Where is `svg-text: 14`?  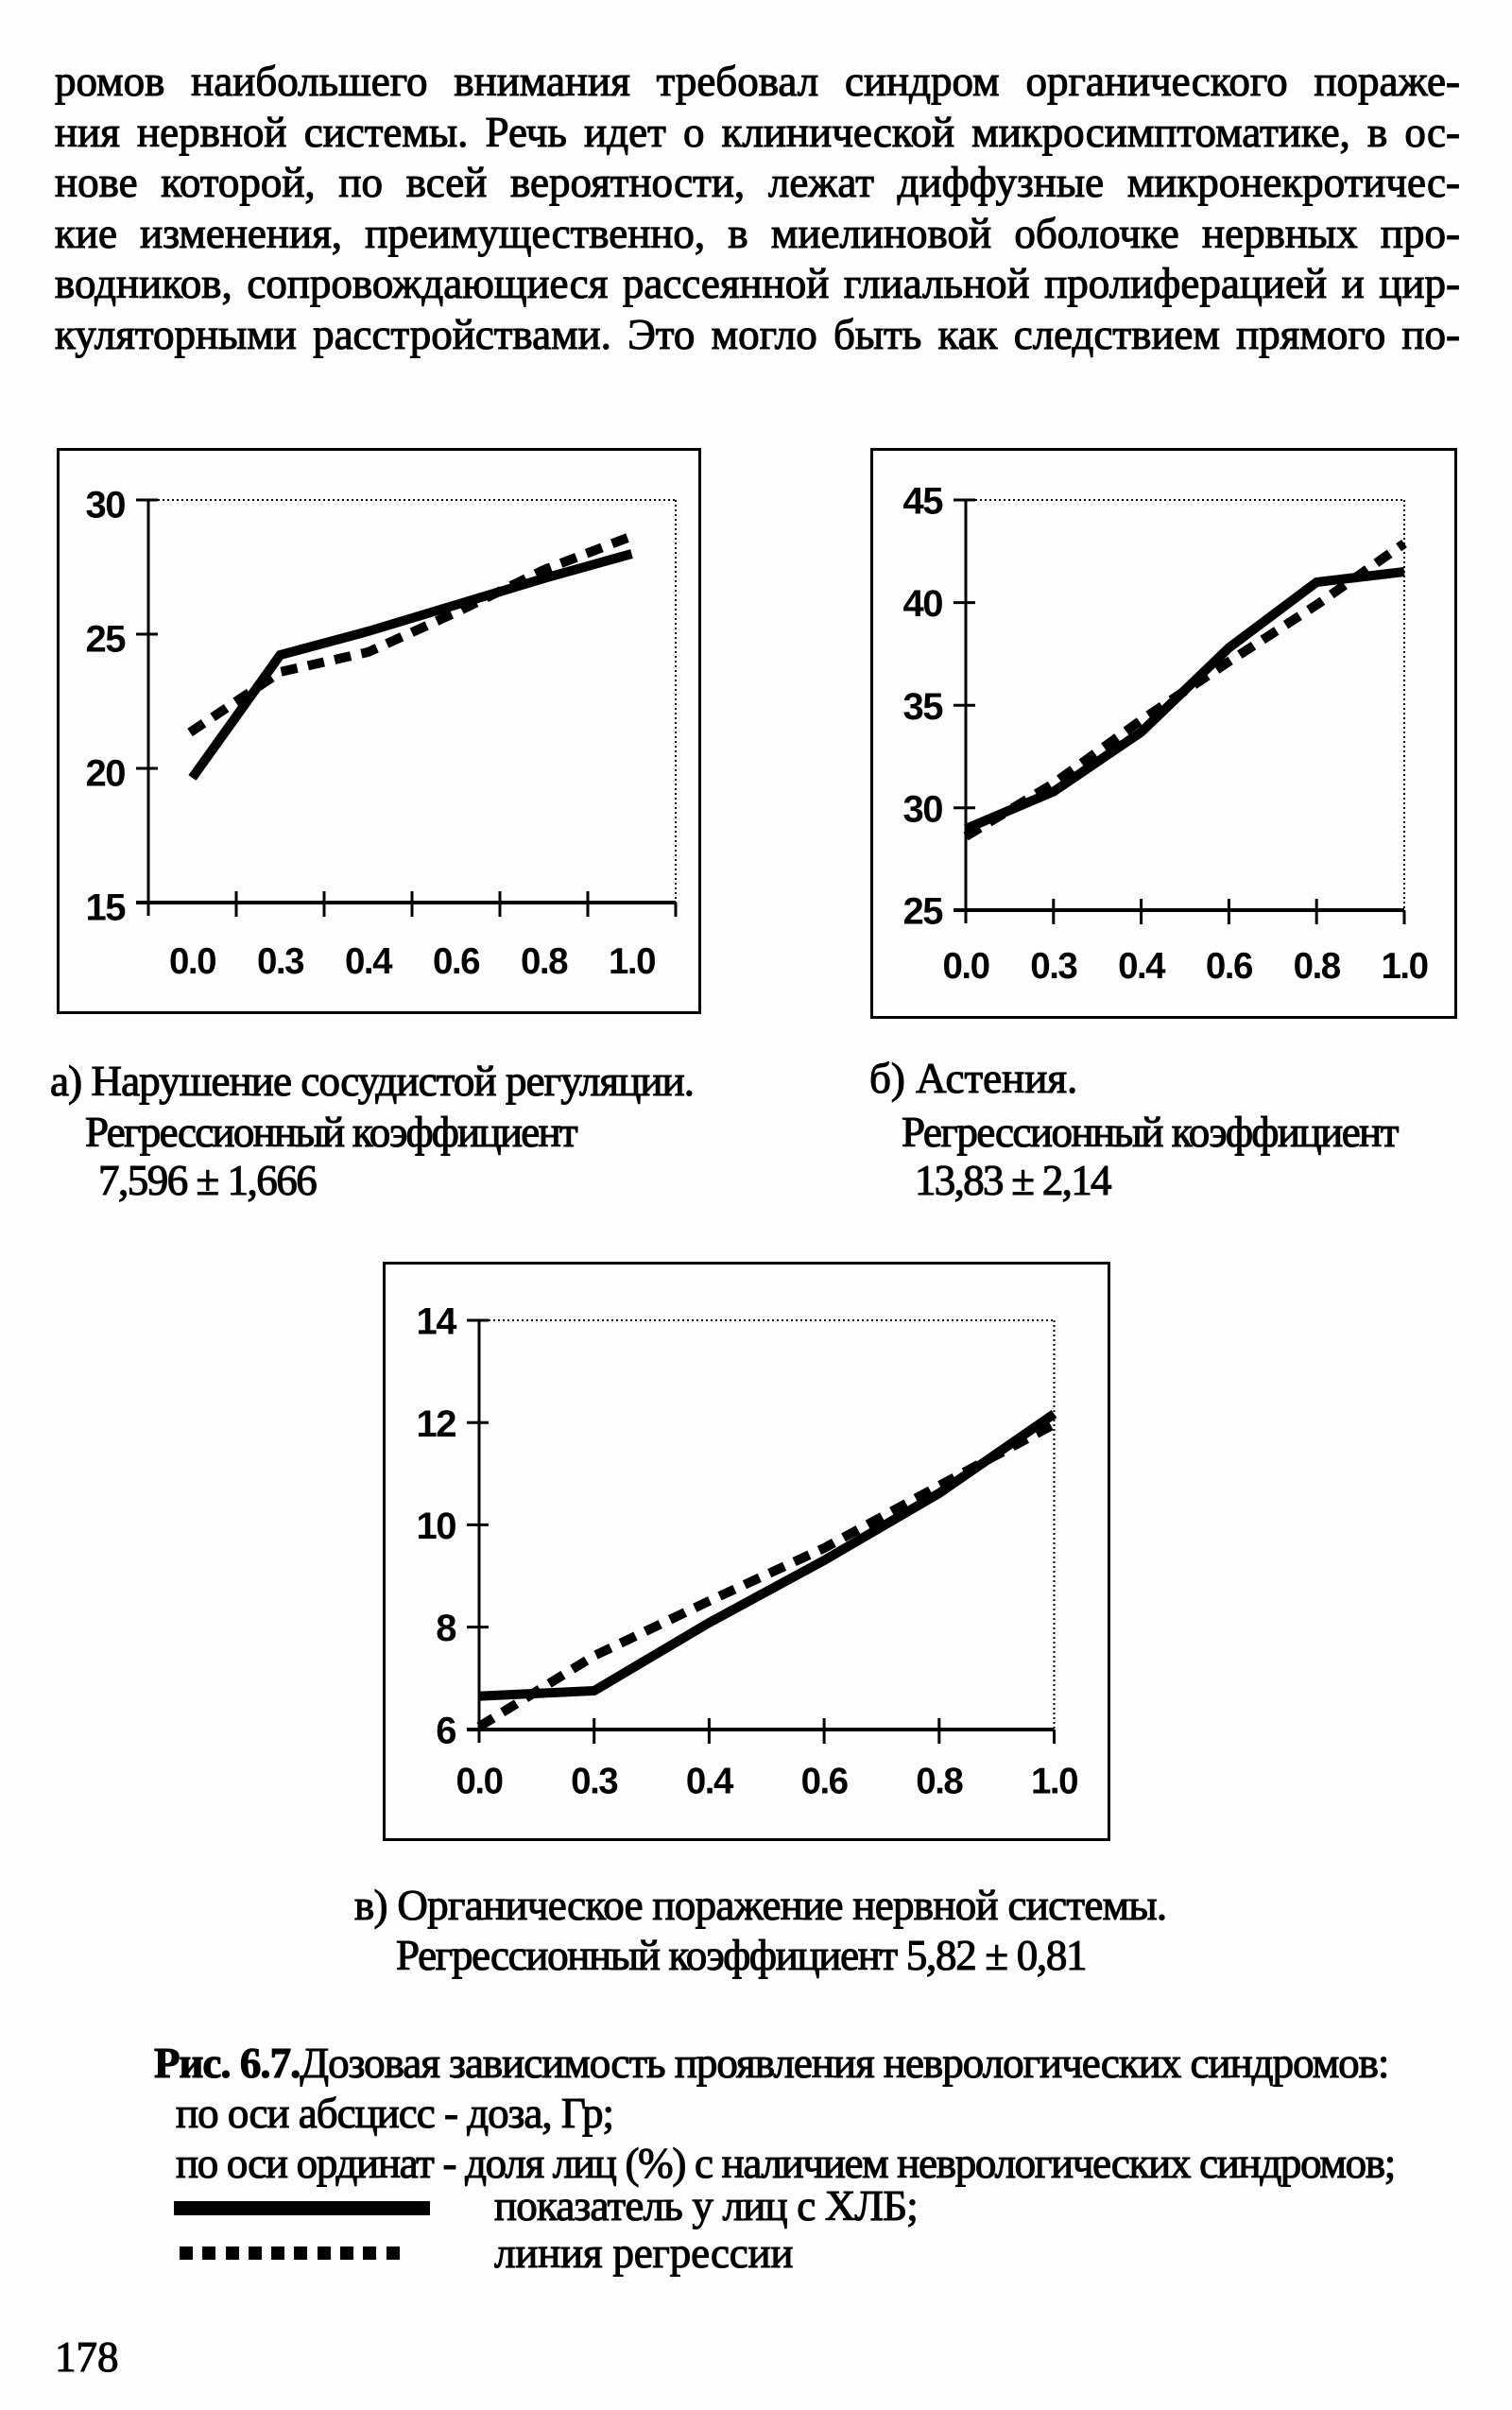
svg-text: 14 is located at coordinates (437, 1322).